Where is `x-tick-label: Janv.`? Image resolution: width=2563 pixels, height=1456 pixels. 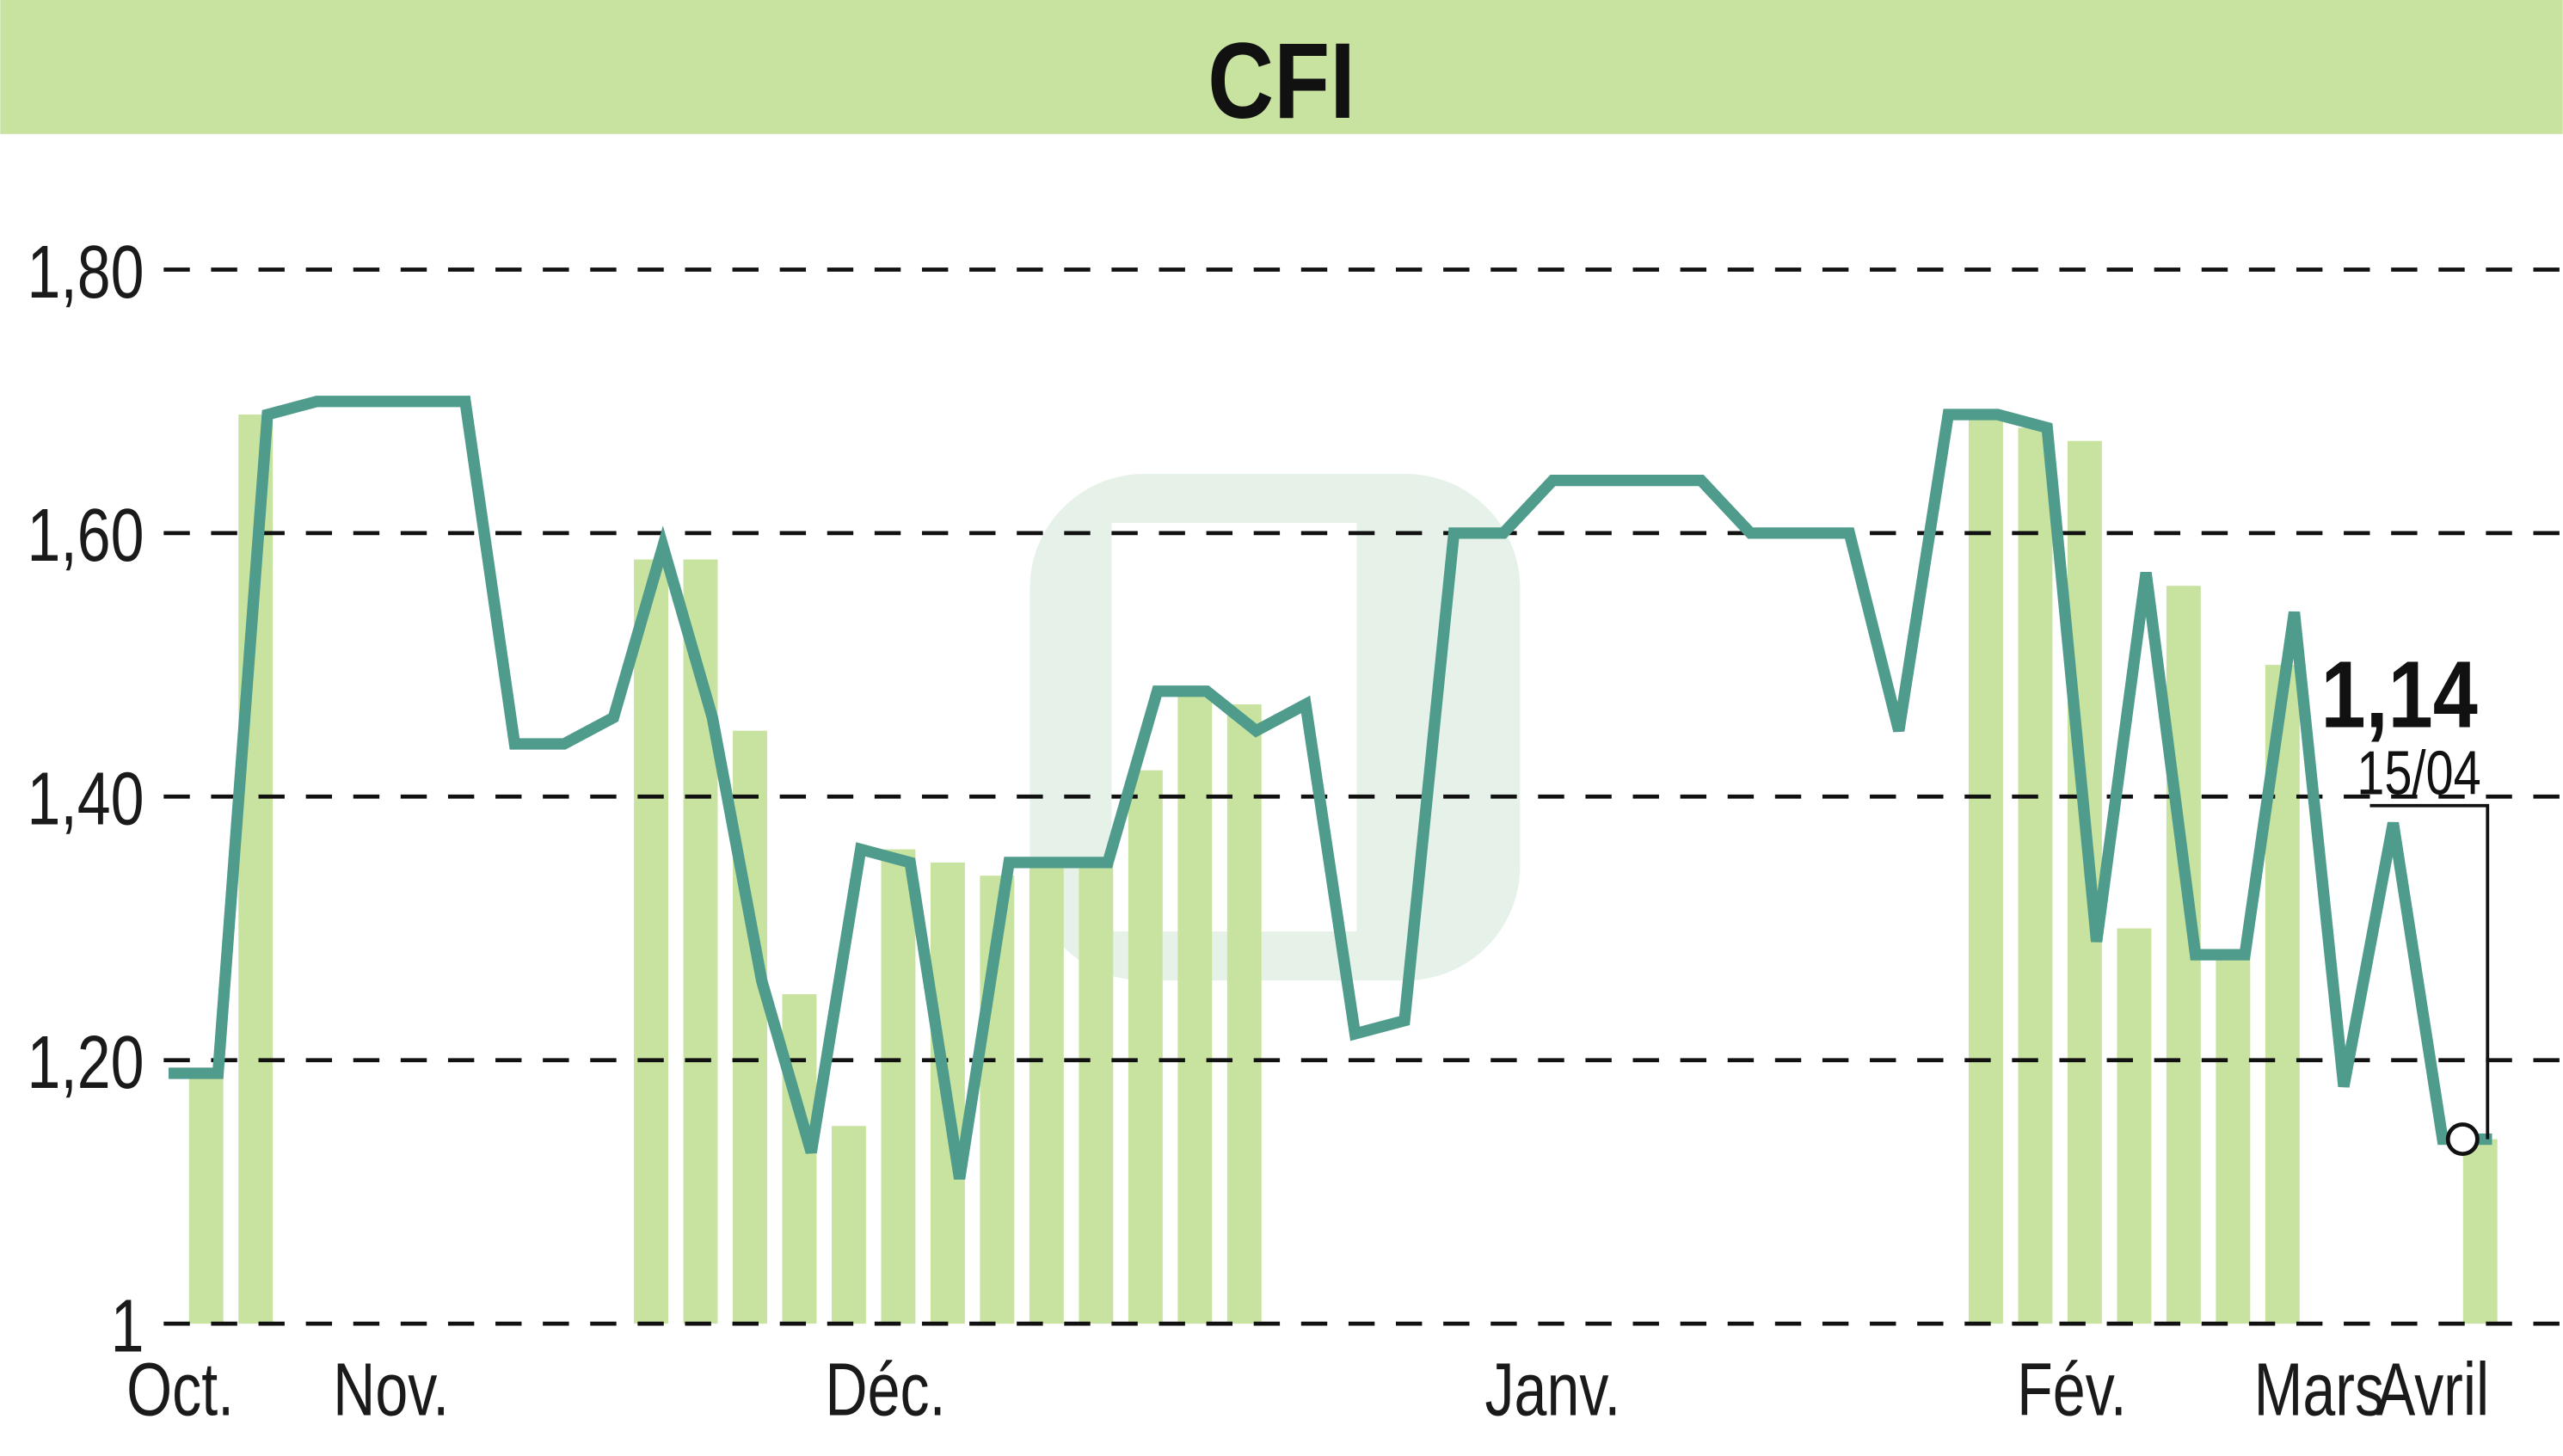
x-tick-label: Janv. is located at coordinates (1552, 1389).